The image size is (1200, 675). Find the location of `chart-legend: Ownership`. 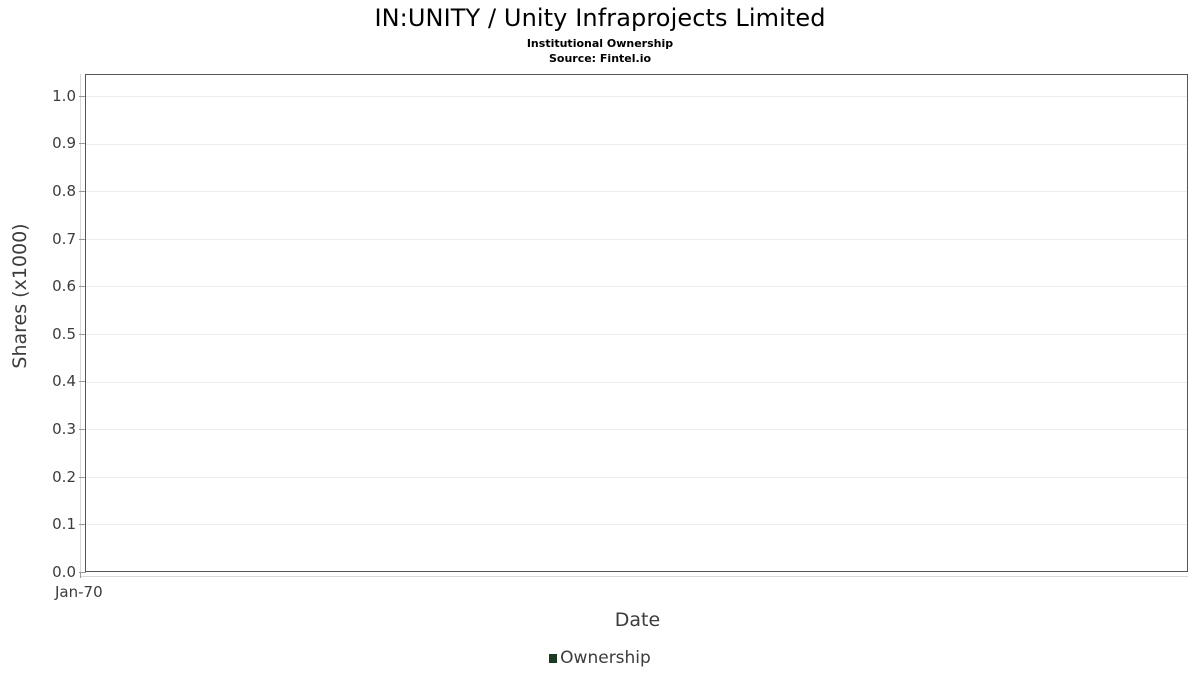

chart-legend: Ownership is located at coordinates (600, 658).